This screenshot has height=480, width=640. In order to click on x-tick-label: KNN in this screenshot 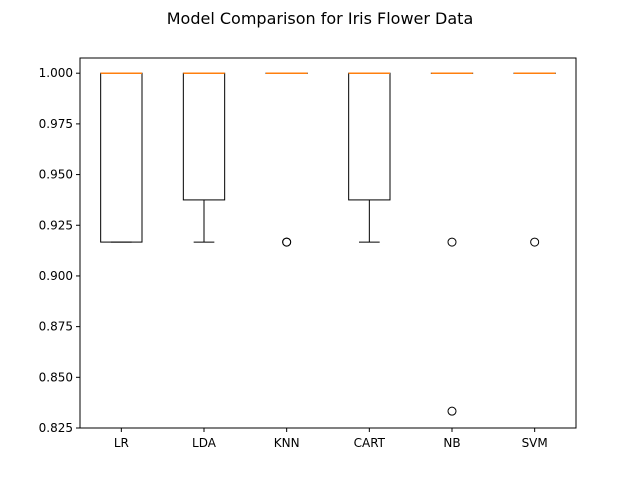, I will do `click(287, 443)`.